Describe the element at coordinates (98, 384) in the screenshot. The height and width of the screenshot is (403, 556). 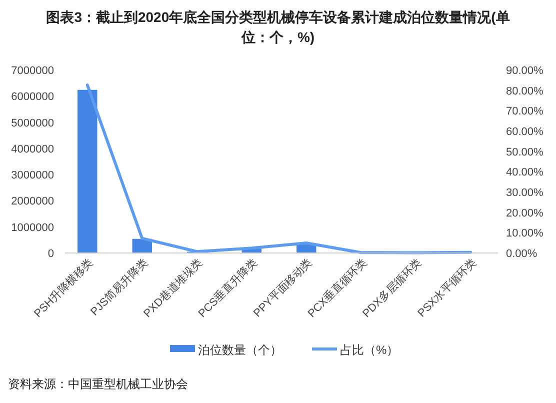
I see `text: 资料来源：中国重型机械工业协会` at that location.